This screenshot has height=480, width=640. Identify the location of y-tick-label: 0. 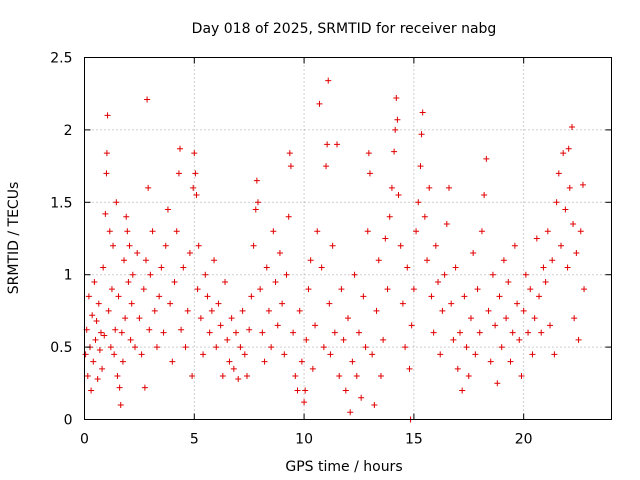
(68, 421).